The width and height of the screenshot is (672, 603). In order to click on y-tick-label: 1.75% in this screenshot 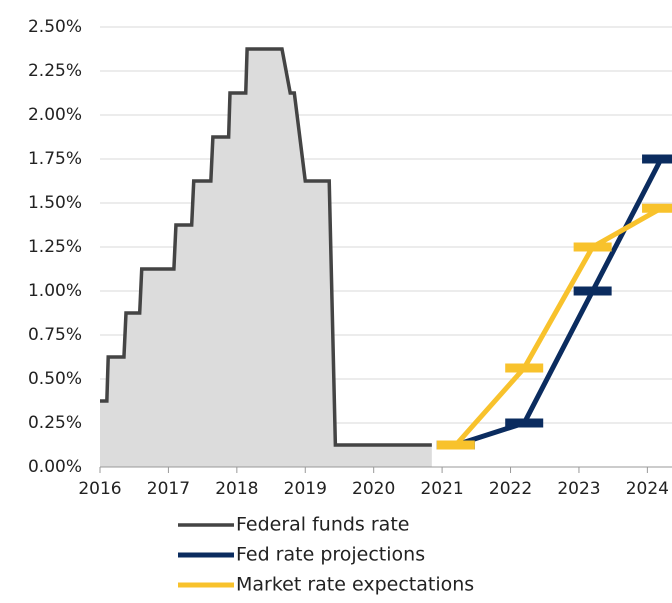, I will do `click(55, 159)`.